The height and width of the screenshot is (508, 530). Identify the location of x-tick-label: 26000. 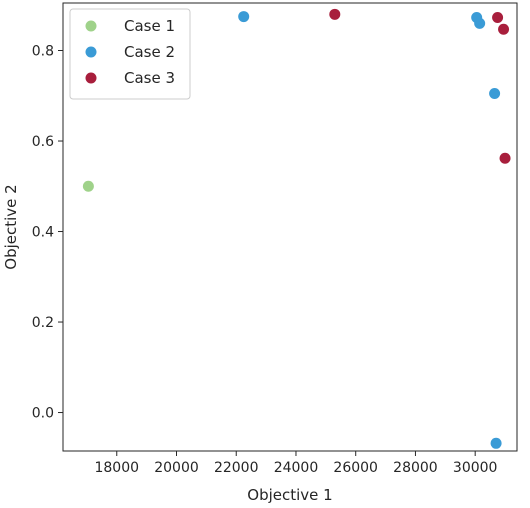
(355, 468).